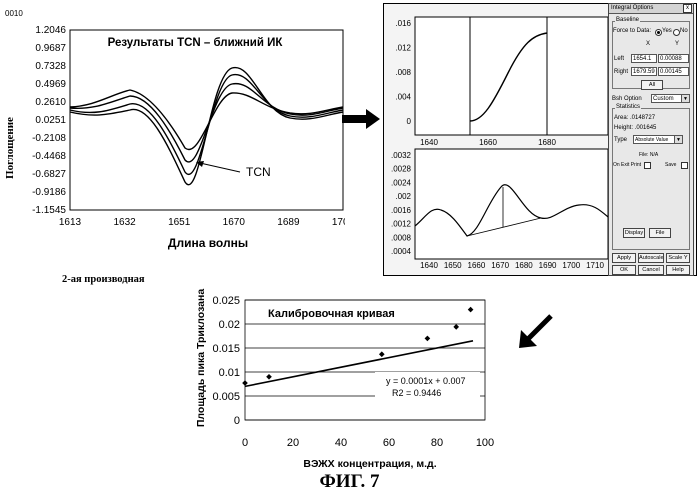  What do you see at coordinates (369, 464) in the screenshot?
I see `calibration-xlabel: ВЭЖХ концентрация, м.д.` at bounding box center [369, 464].